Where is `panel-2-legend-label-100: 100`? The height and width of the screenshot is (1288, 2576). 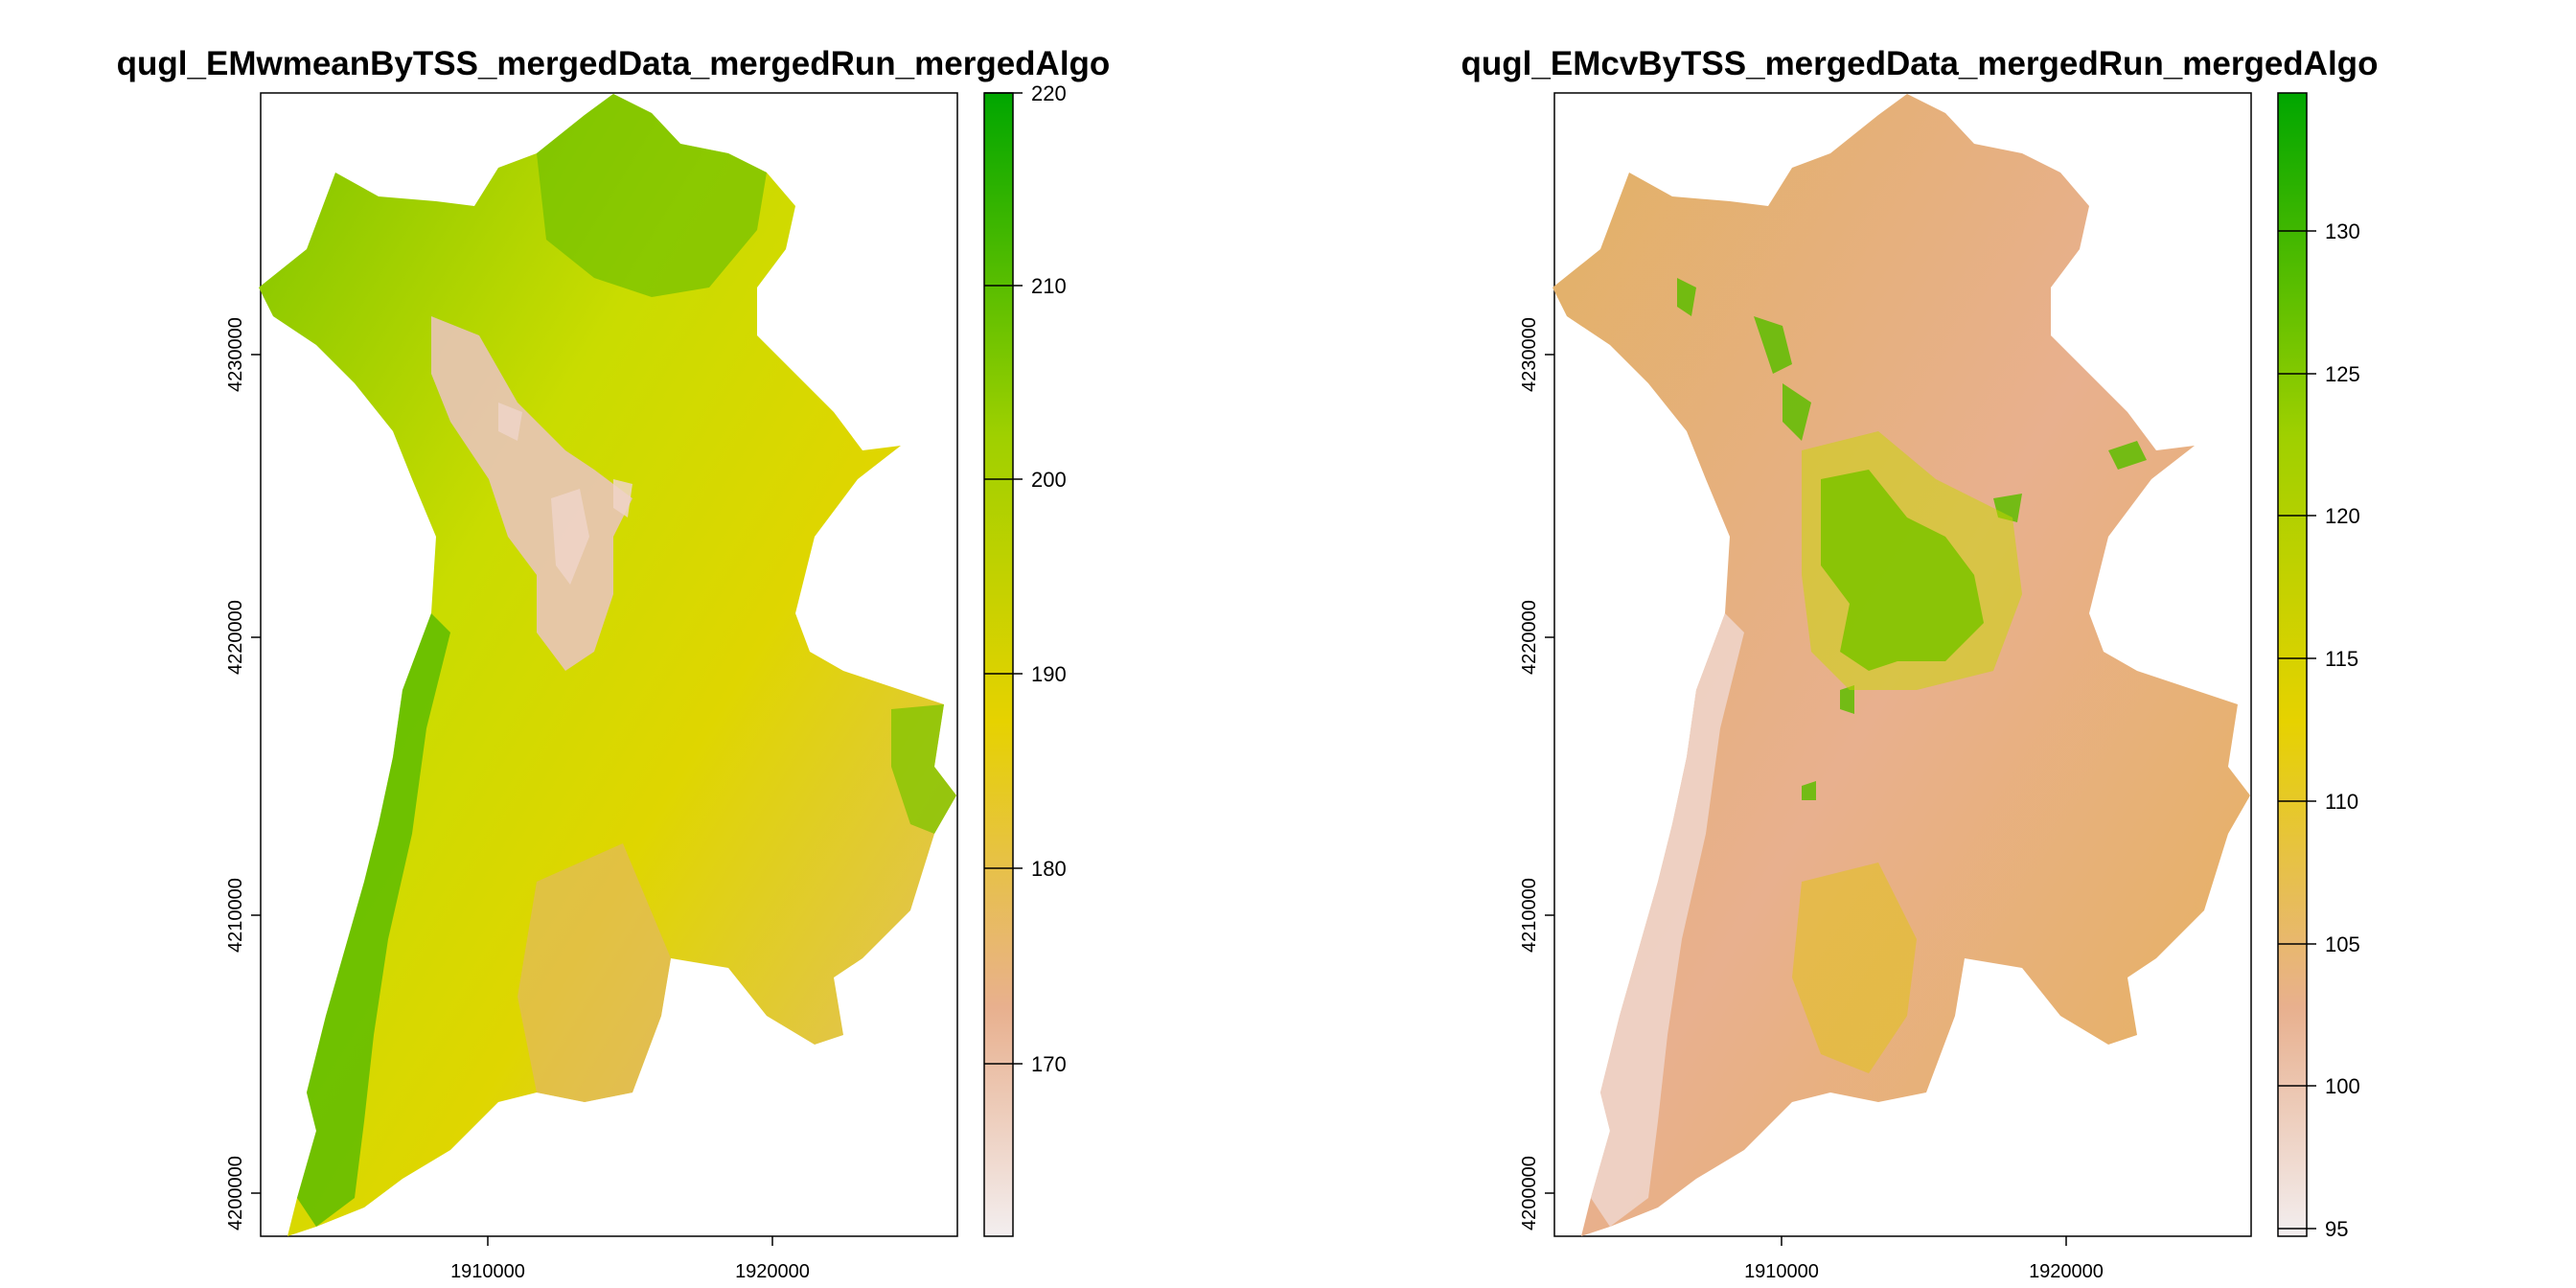 panel-2-legend-label-100: 100 is located at coordinates (2342, 1086).